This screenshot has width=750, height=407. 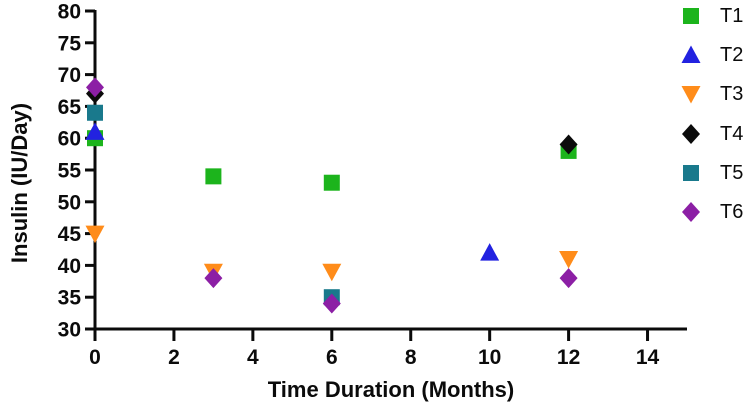 I want to click on y-tick-label: 65, so click(x=70, y=107).